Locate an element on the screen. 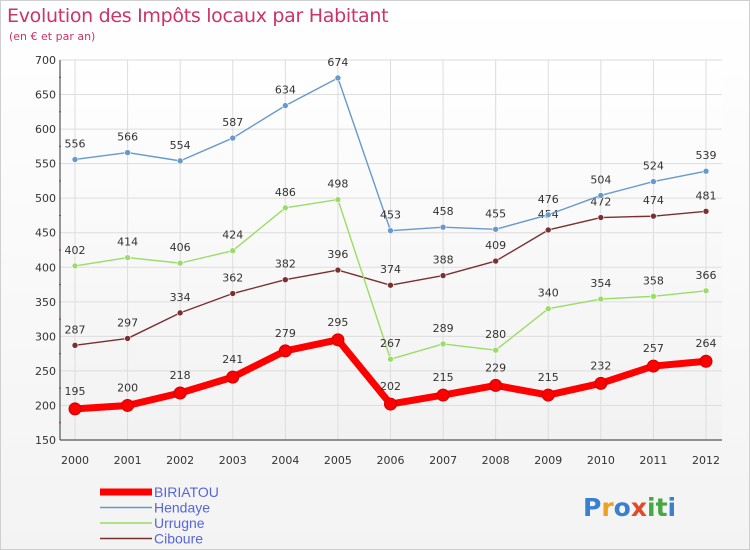 The image size is (750, 550). x-tick-label: 2010 is located at coordinates (601, 460).